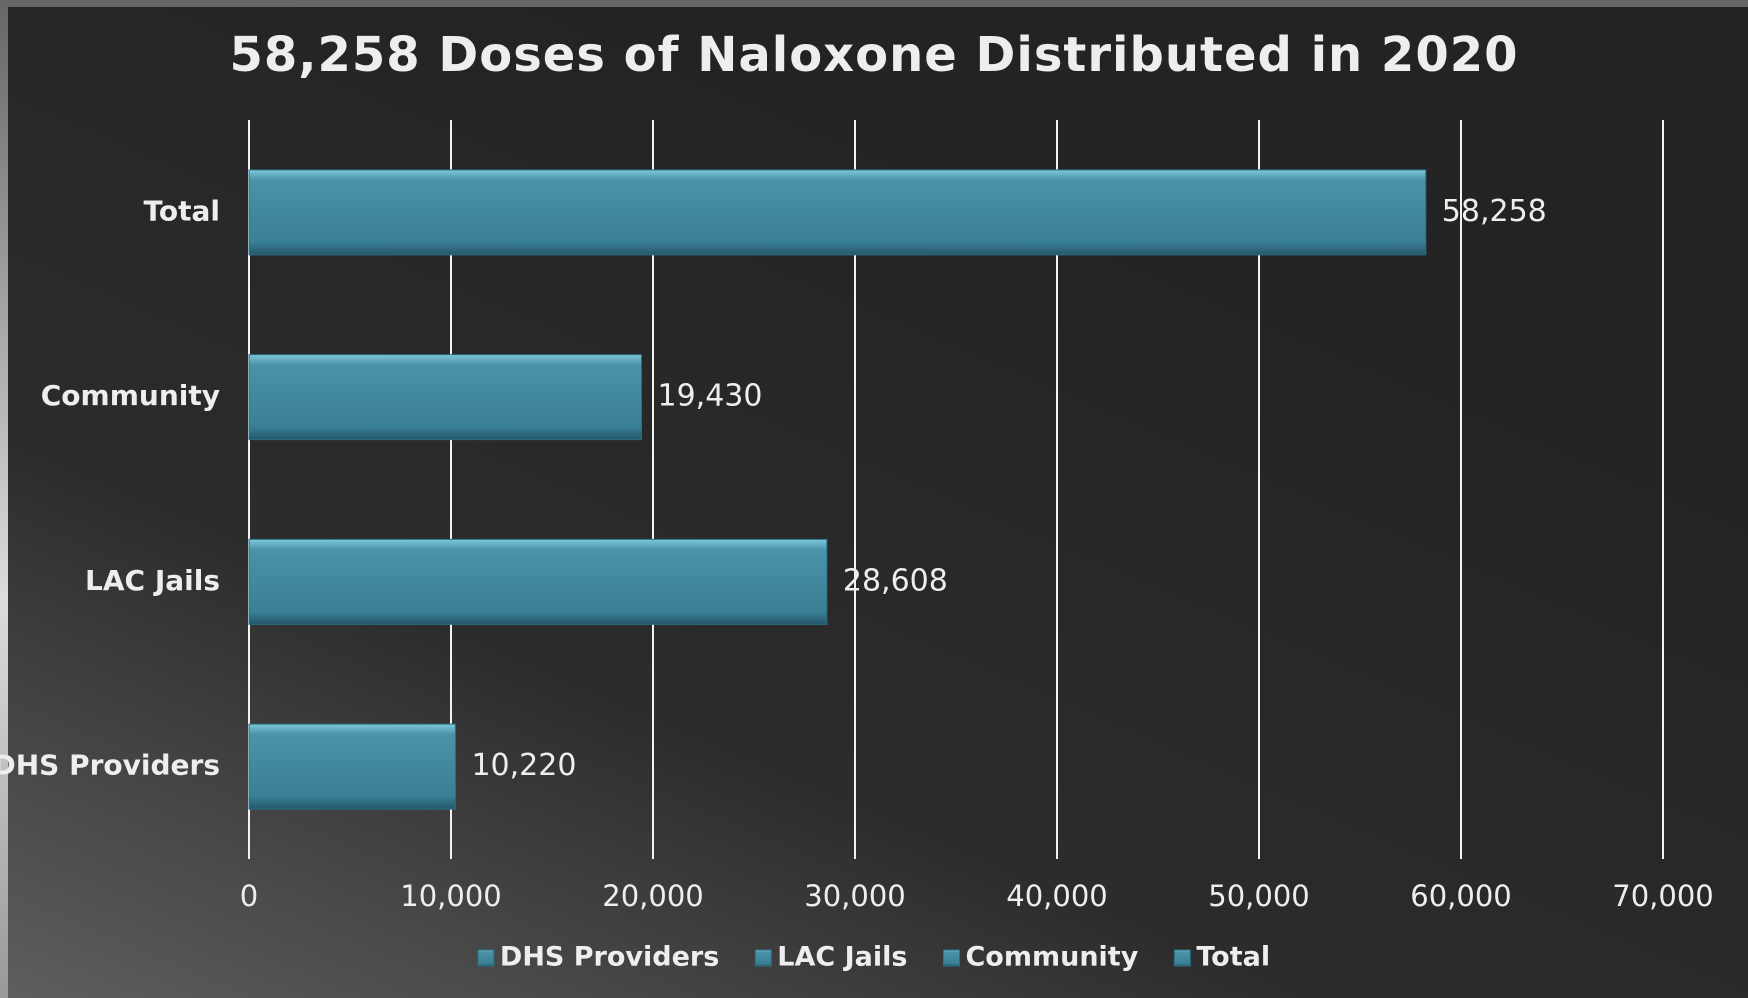 The image size is (1748, 998). I want to click on value-label: 19,430, so click(709, 396).